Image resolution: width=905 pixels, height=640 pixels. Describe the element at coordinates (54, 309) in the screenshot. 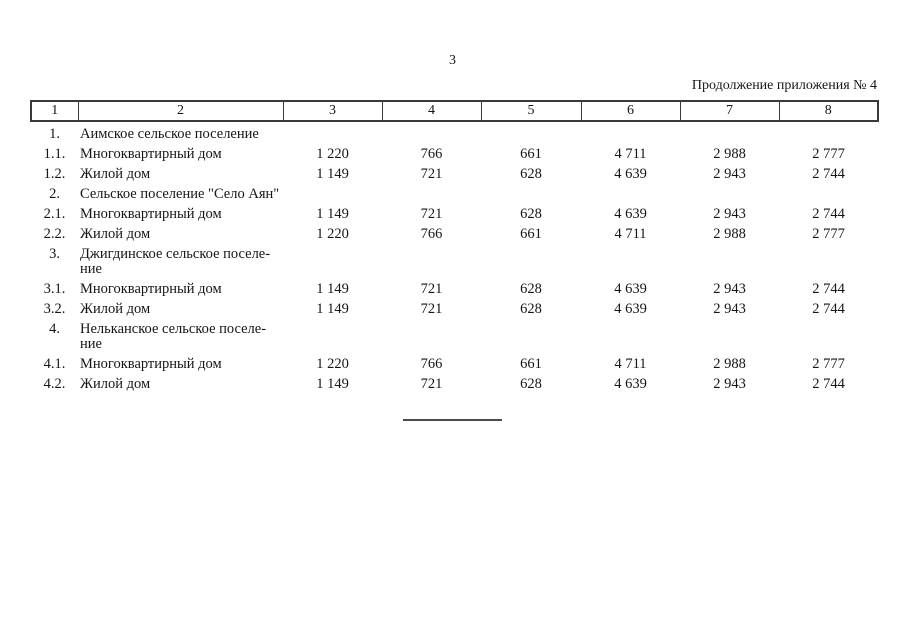

I see `row-number-cell: 3.2.` at that location.